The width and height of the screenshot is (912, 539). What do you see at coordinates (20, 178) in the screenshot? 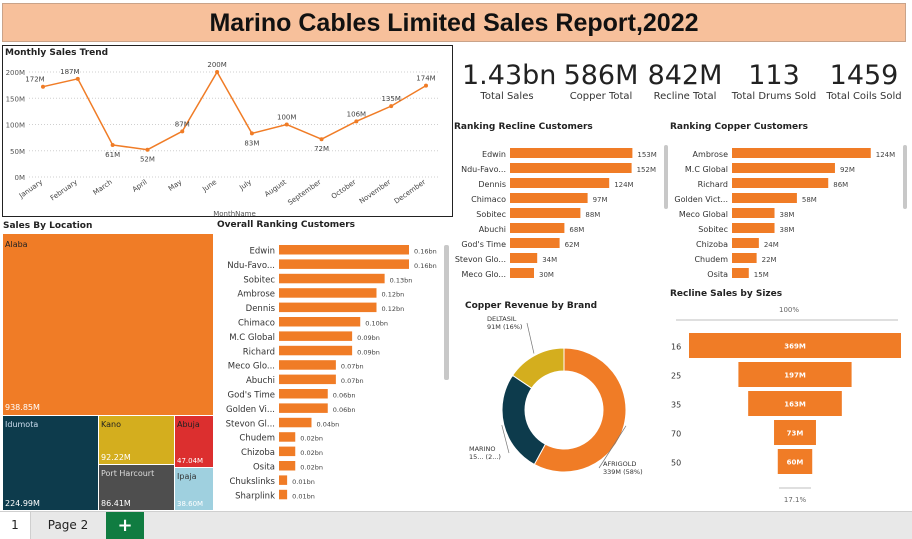
I see `y-tick-label: 0M` at bounding box center [20, 178].